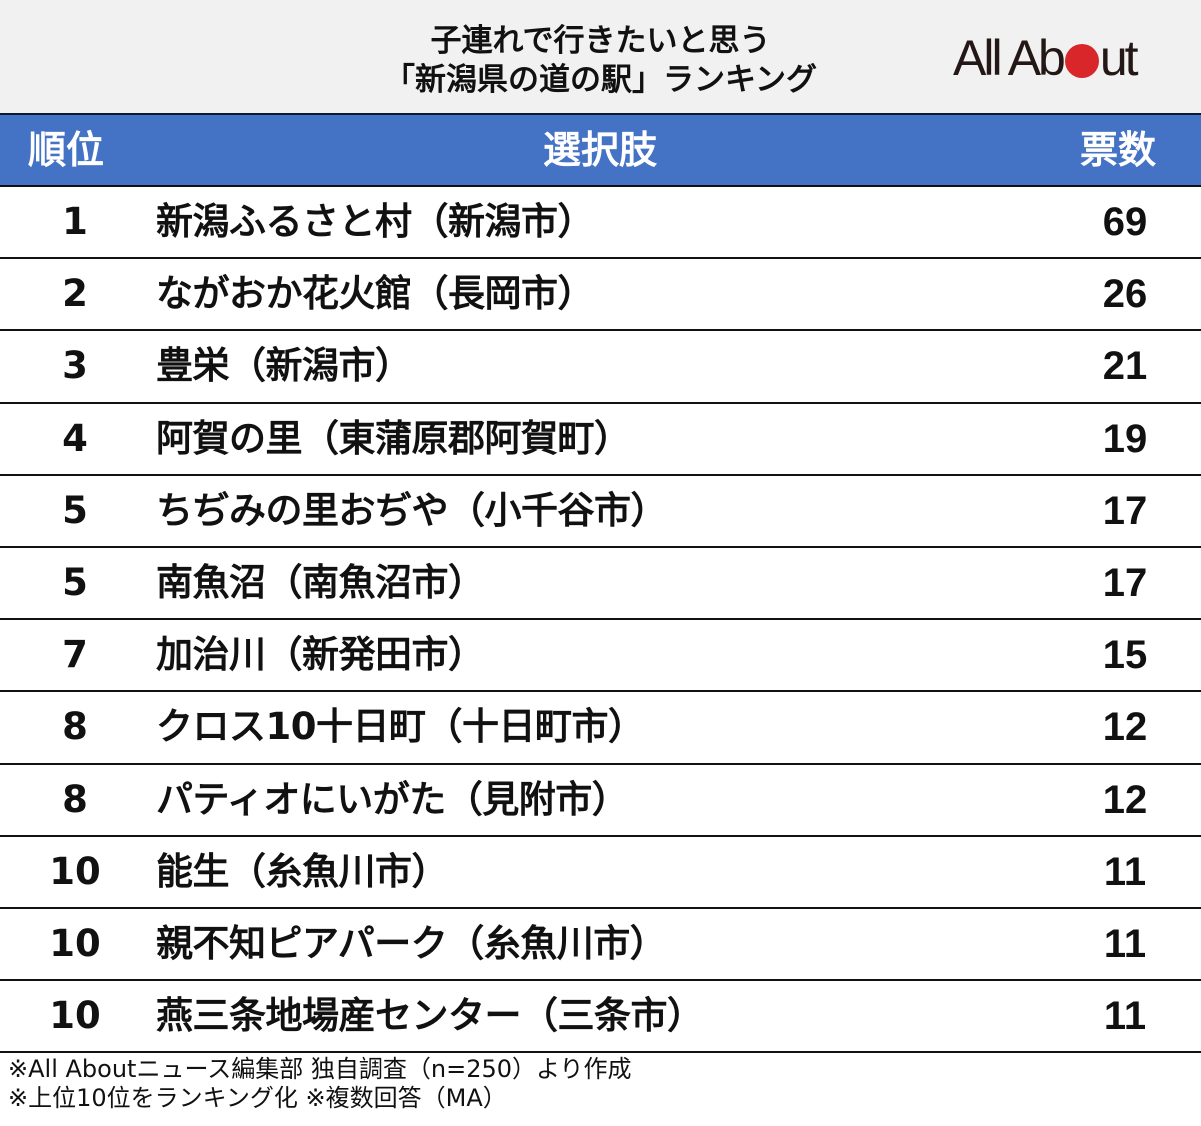  Describe the element at coordinates (392, 799) in the screenshot. I see `choice-cell: パティオにいがた（見附市）` at that location.